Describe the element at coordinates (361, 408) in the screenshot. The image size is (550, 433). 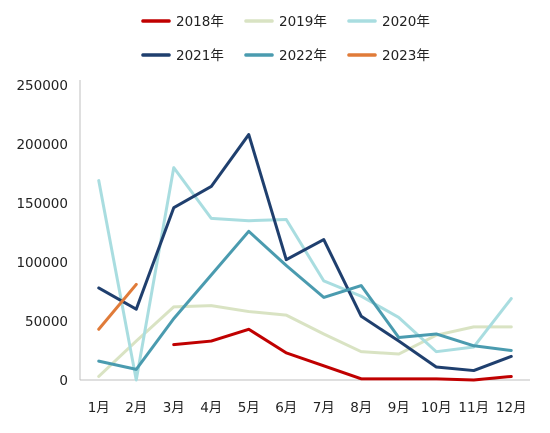
I see `x-tick-label: 8月` at that location.